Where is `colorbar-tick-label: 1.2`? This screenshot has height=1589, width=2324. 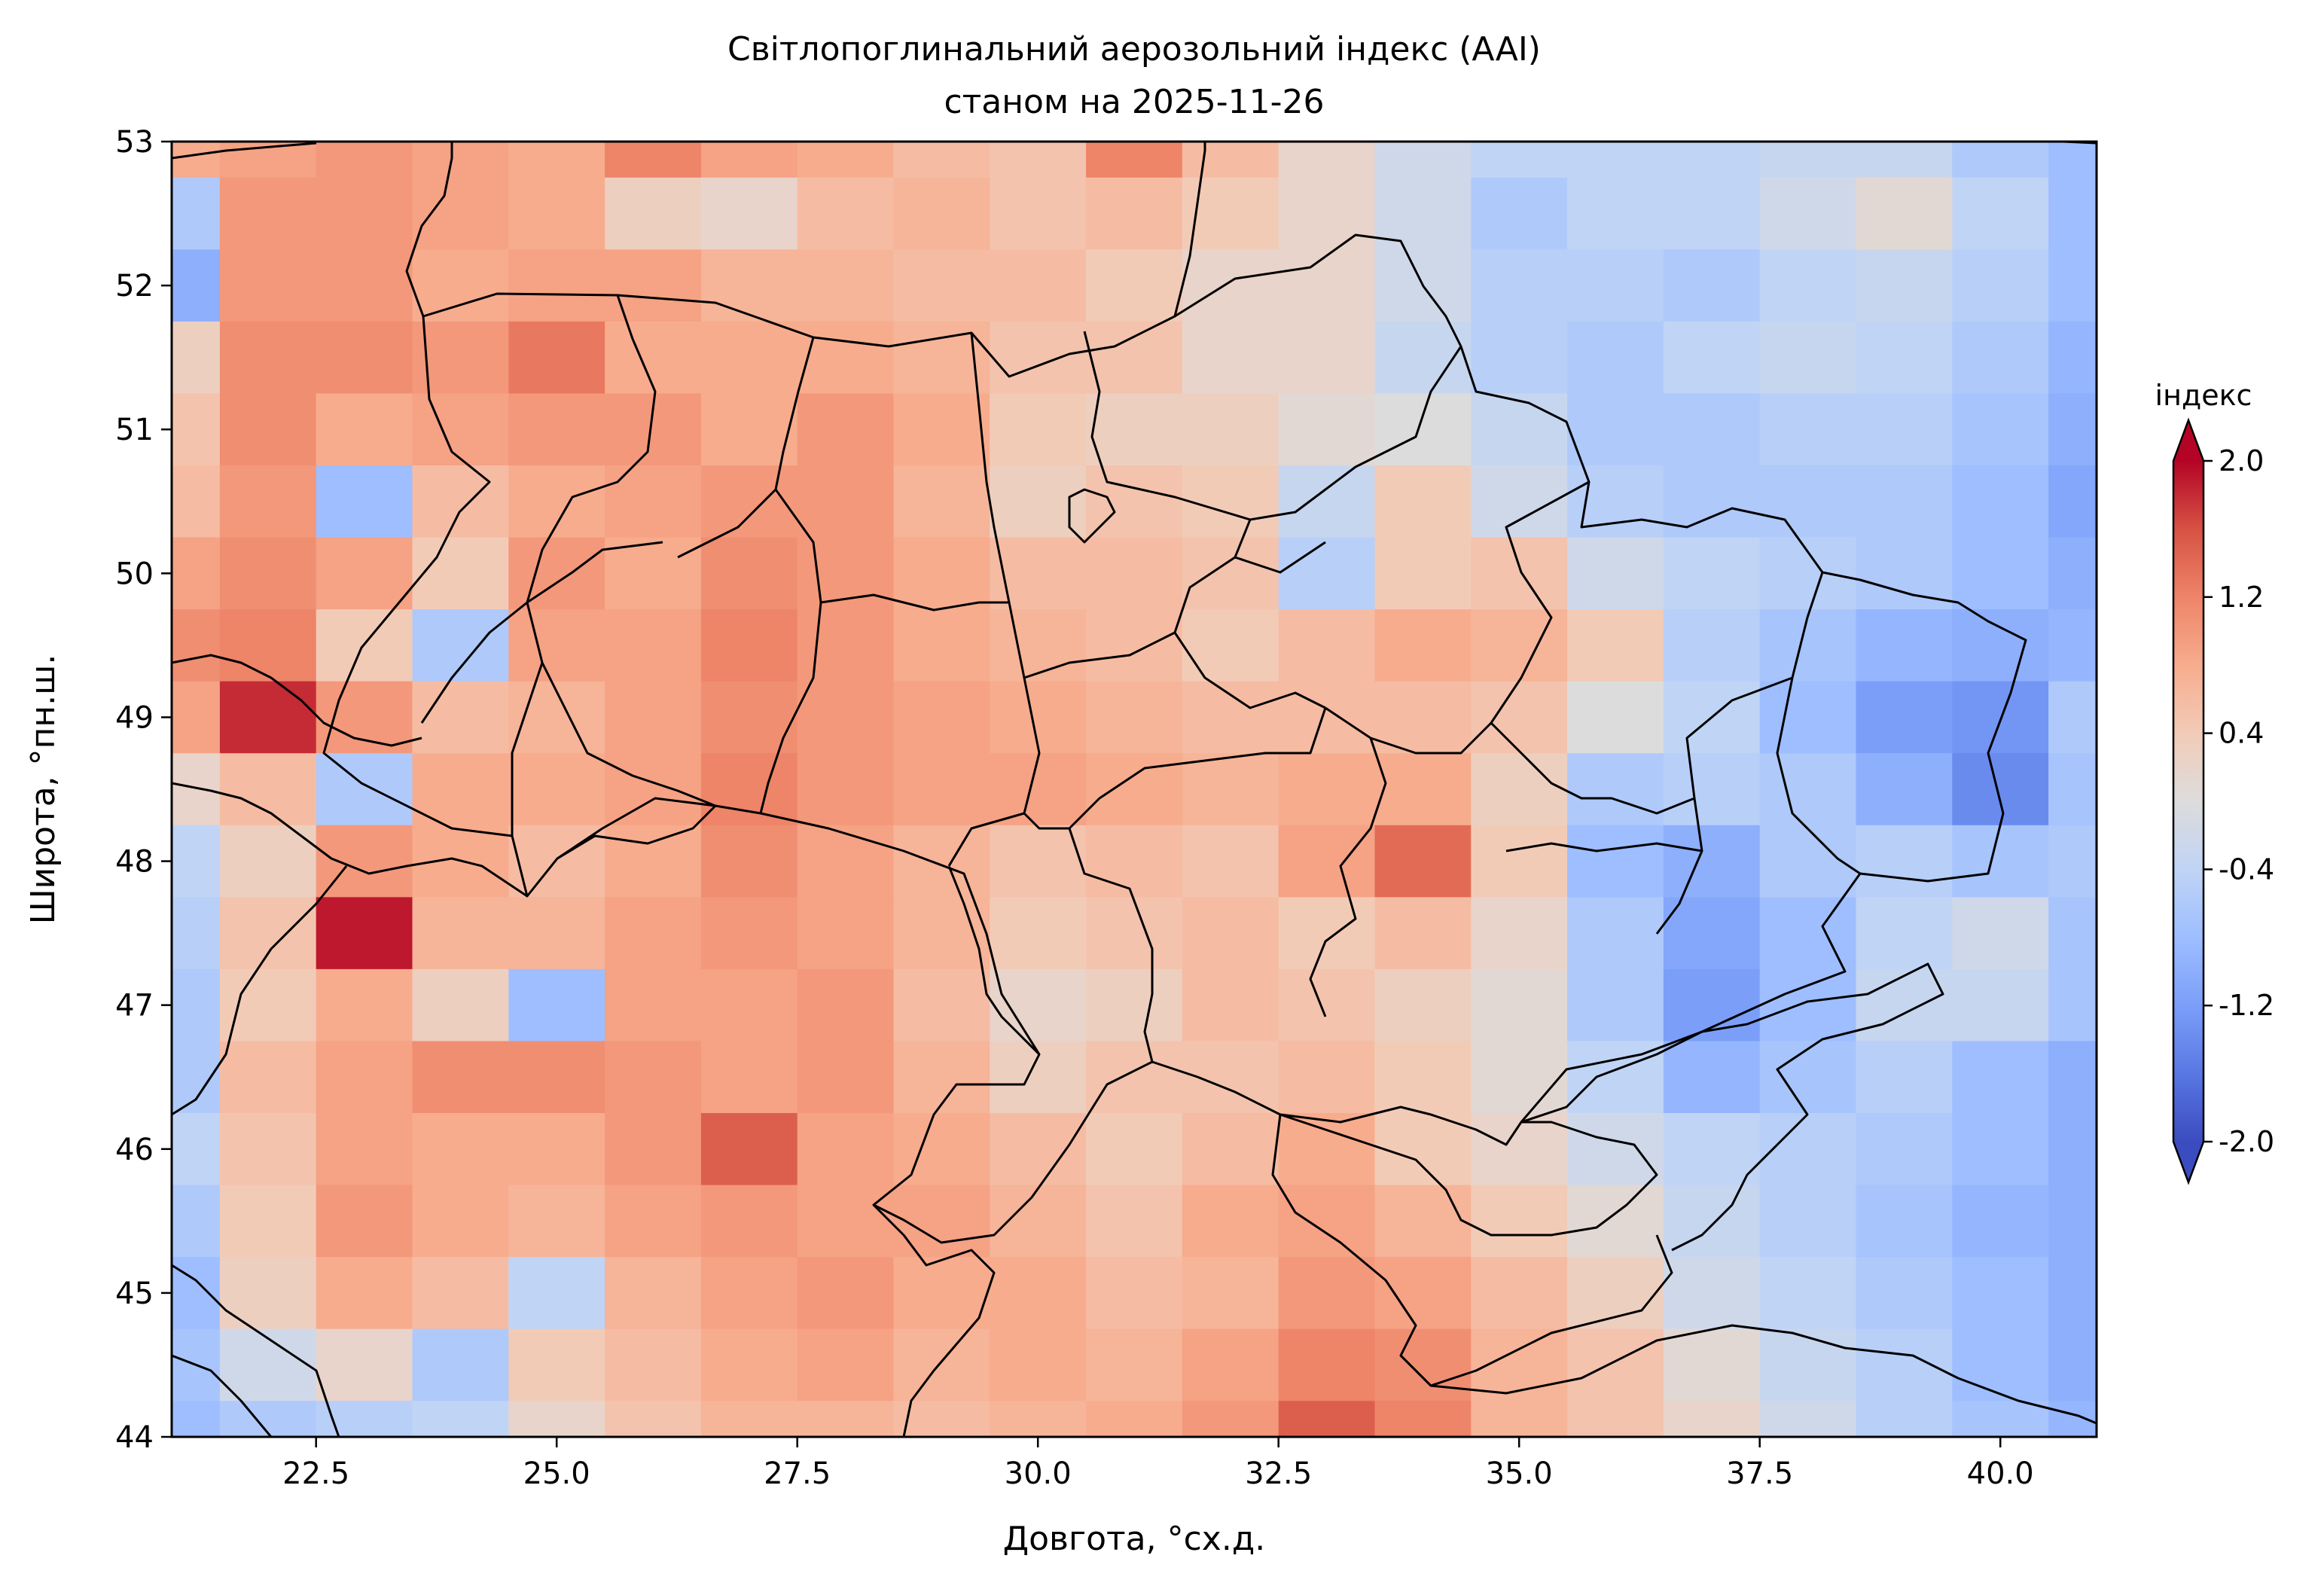 colorbar-tick-label: 1.2 is located at coordinates (2241, 597).